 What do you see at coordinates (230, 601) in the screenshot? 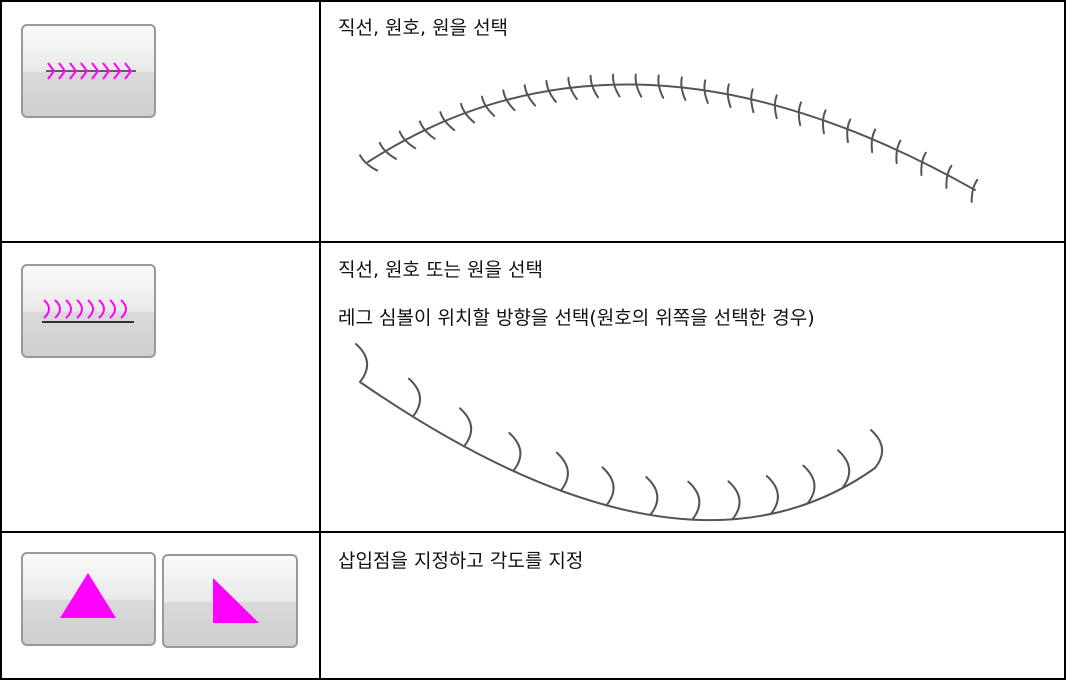
I see `button-right-triangle` at bounding box center [230, 601].